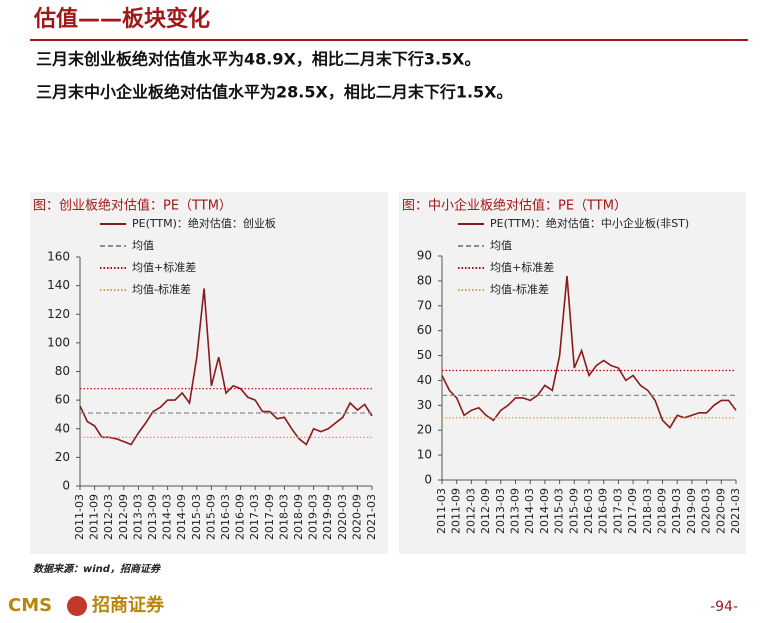  Describe the element at coordinates (58, 257) in the screenshot. I see `y-tick-label: 160` at that location.